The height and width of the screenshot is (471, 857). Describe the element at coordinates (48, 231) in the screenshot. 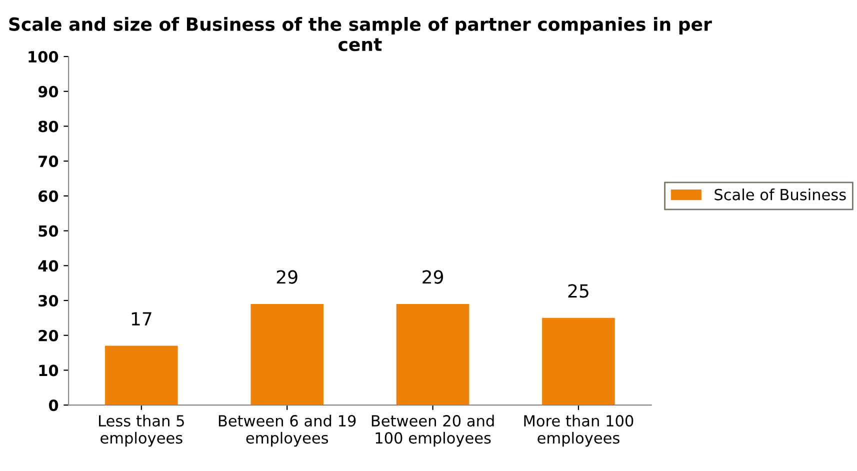

I see `y-tick-label: 50` at that location.